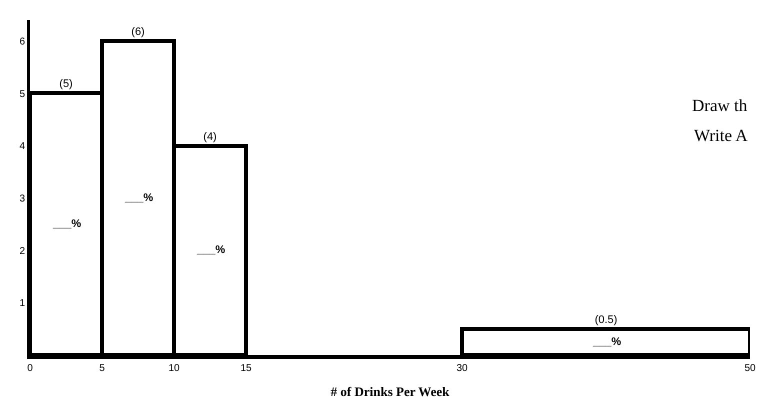 The width and height of the screenshot is (770, 415). I want to click on x-tick-label: 0, so click(30, 368).